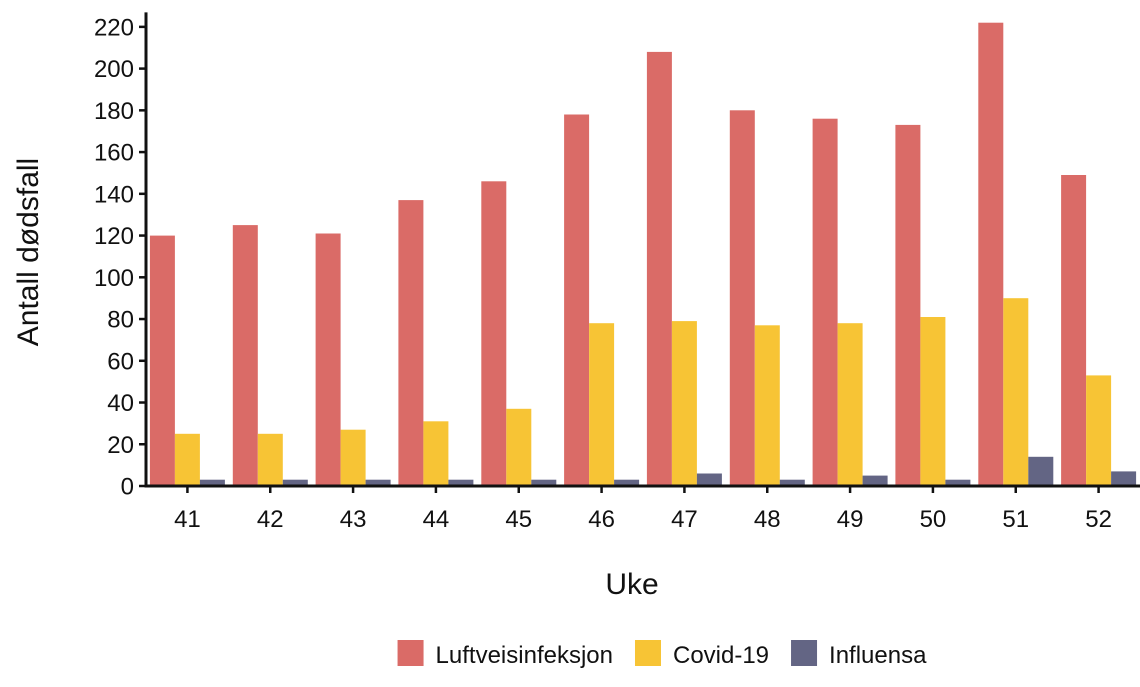 The width and height of the screenshot is (1140, 687). What do you see at coordinates (411, 653) in the screenshot?
I see `legend-swatch-luftveisinfeksjon` at bounding box center [411, 653].